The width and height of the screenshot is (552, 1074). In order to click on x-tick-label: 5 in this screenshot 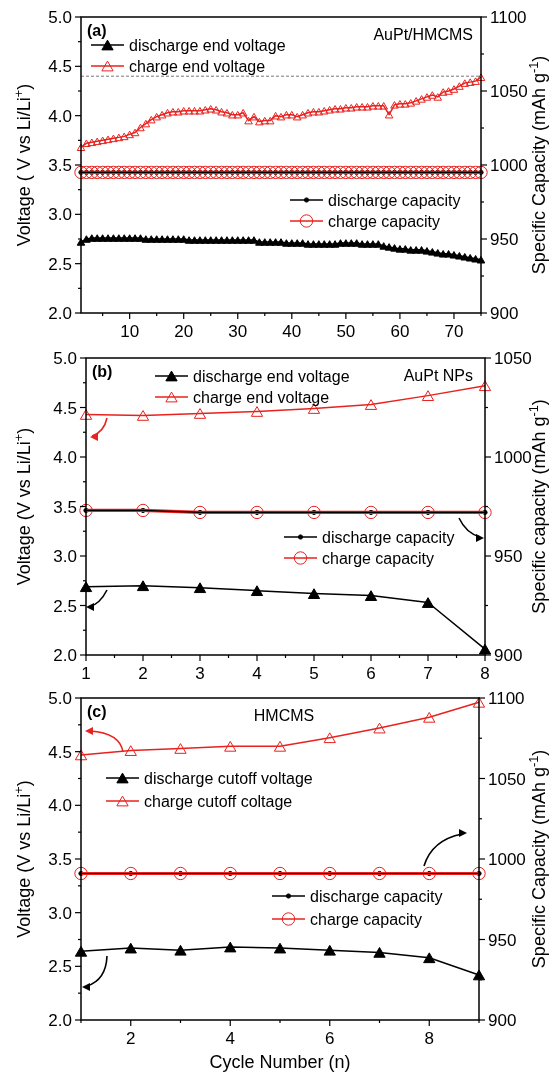, I will do `click(314, 673)`.